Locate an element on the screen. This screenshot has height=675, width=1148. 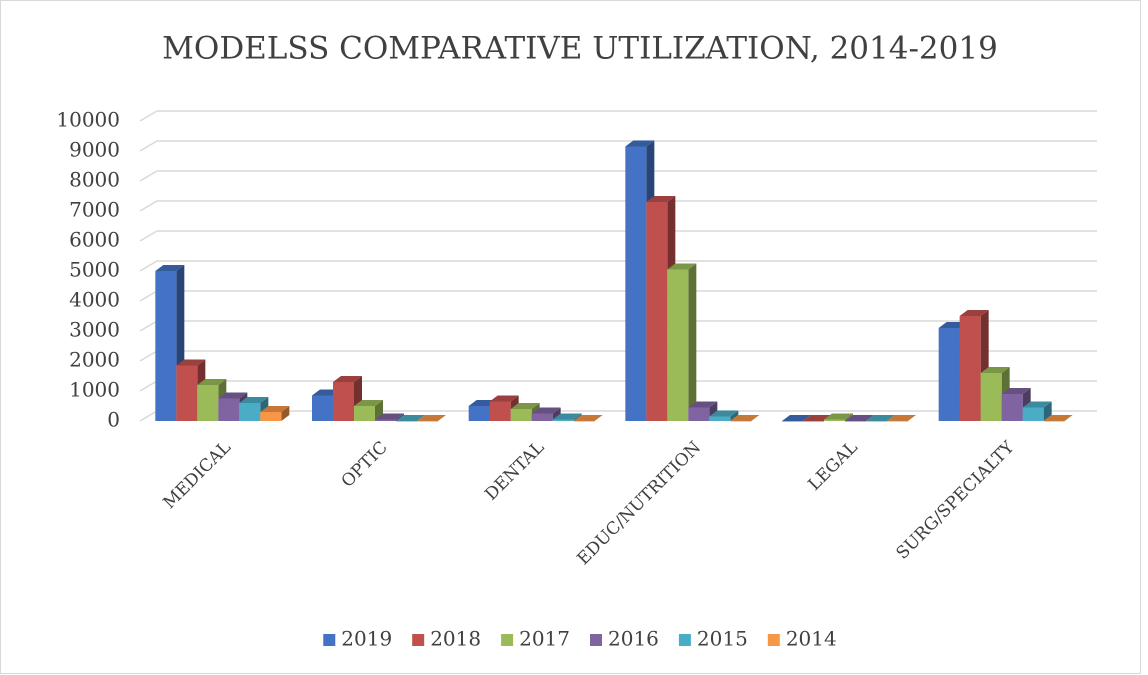
legend-label: 2019 is located at coordinates (366, 639).